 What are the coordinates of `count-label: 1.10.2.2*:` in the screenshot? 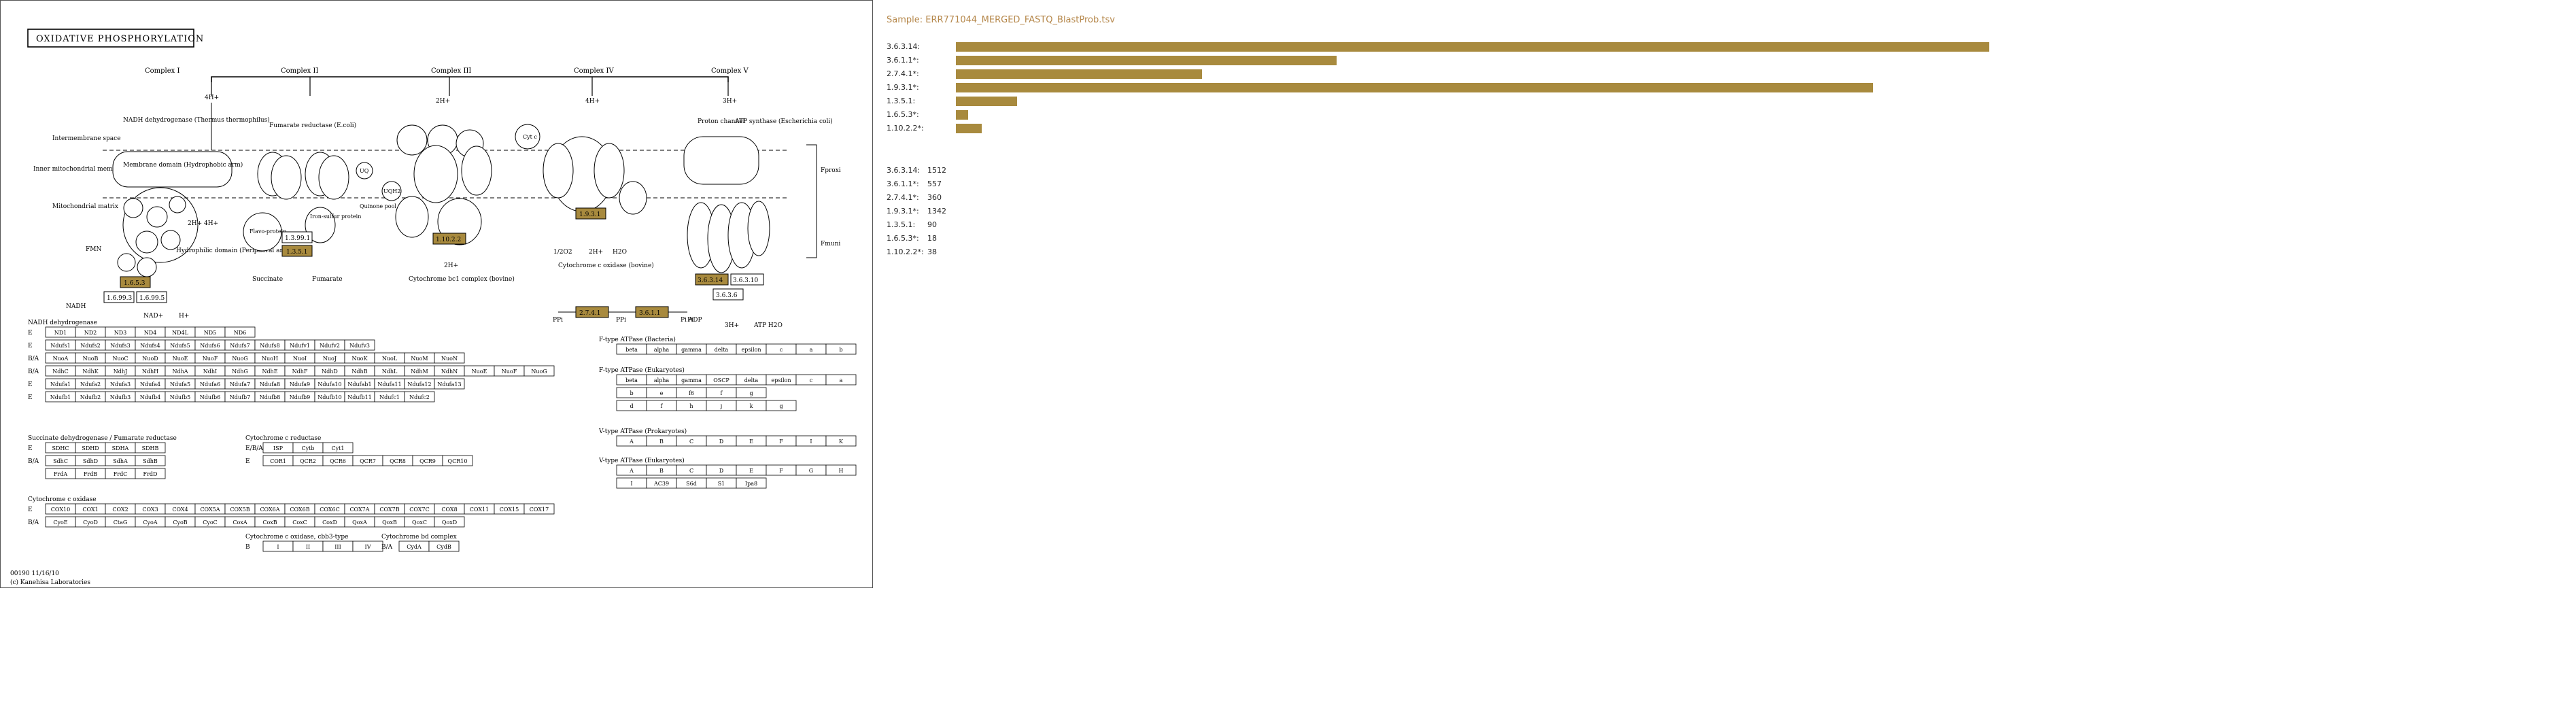 It's located at (906, 252).